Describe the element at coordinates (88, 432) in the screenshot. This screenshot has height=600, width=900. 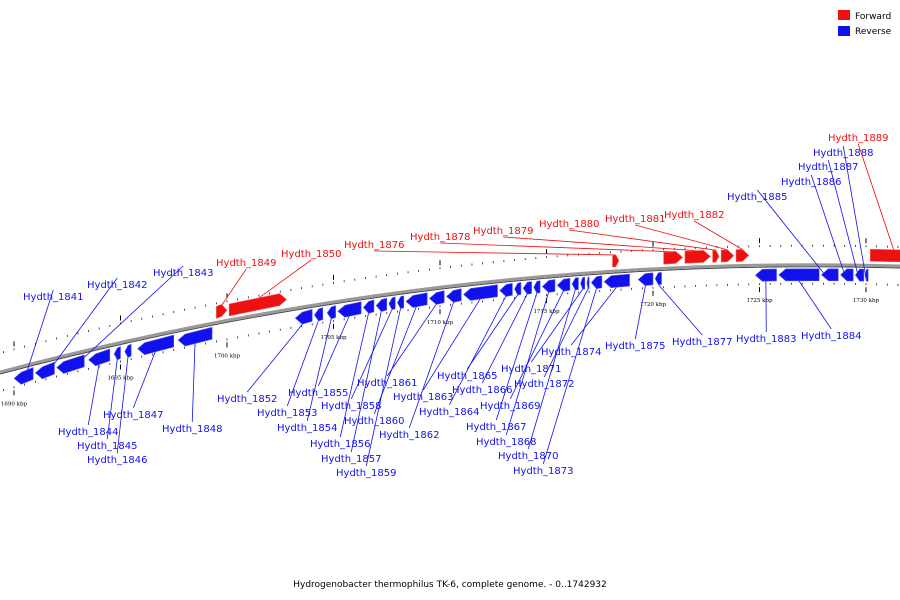
I see `gene-label: Hydth_1844` at that location.